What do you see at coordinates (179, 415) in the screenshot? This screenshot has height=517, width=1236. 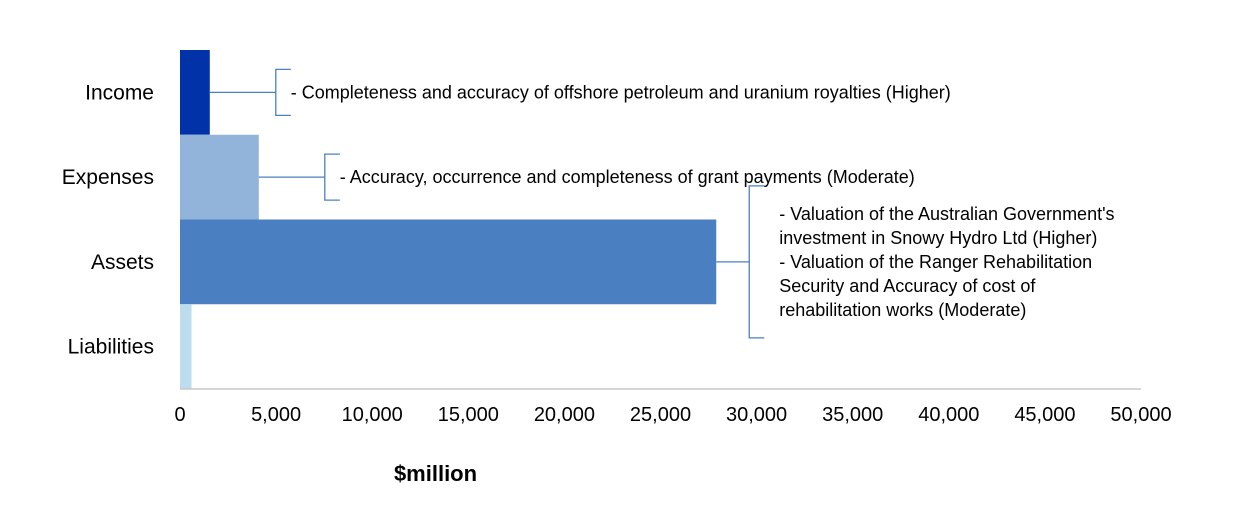 I see `x-tick-label: 0` at bounding box center [179, 415].